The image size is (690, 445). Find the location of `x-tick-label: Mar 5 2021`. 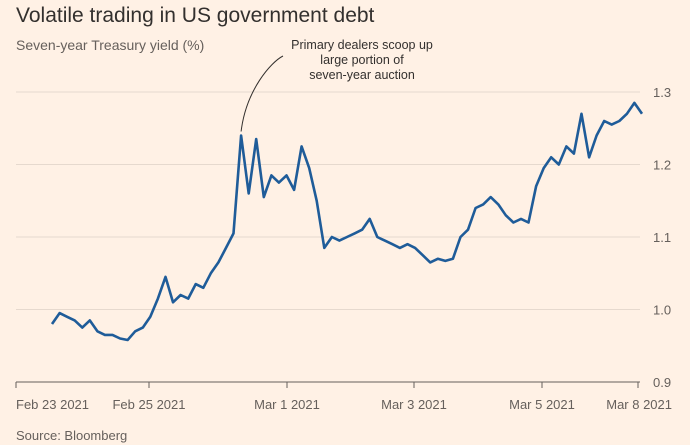

x-tick-label: Mar 5 2021 is located at coordinates (542, 404).